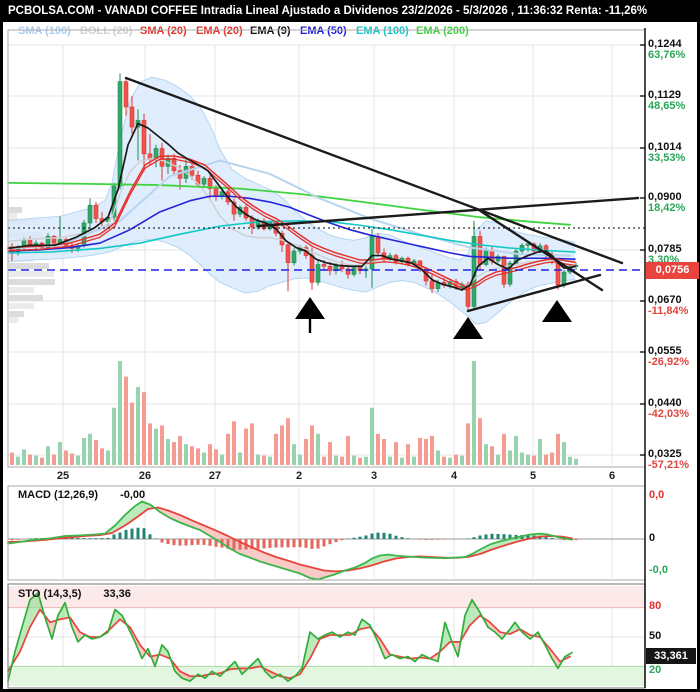 Image resolution: width=700 pixels, height=692 pixels. What do you see at coordinates (215, 476) in the screenshot?
I see `x-axis-label-27: 27` at bounding box center [215, 476].